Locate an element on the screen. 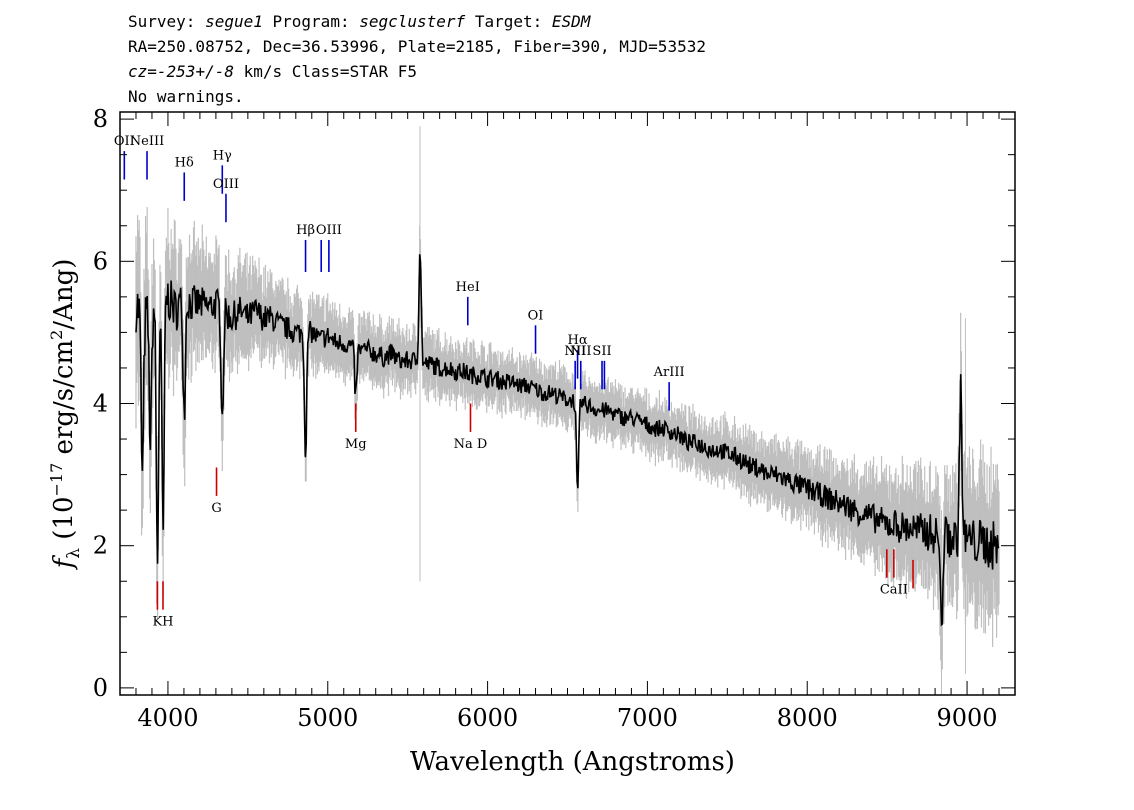 This screenshot has width=1134, height=810. emission-line-label: SII is located at coordinates (601, 351).